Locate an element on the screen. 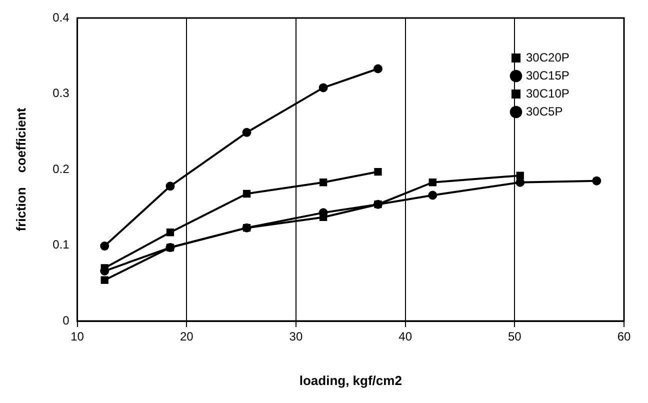 This screenshot has height=403, width=648. legend-label: 30C5P is located at coordinates (544, 111).